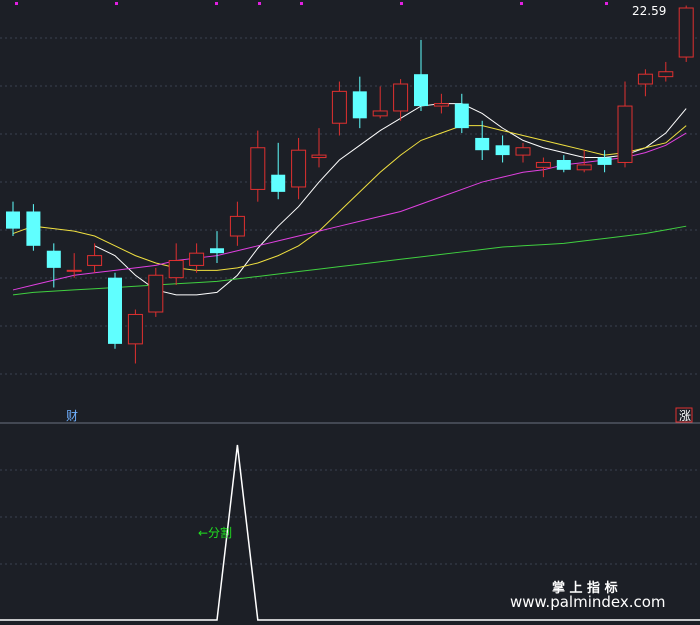 This screenshot has height=625, width=700. I want to click on price-label: 22.59, so click(649, 11).